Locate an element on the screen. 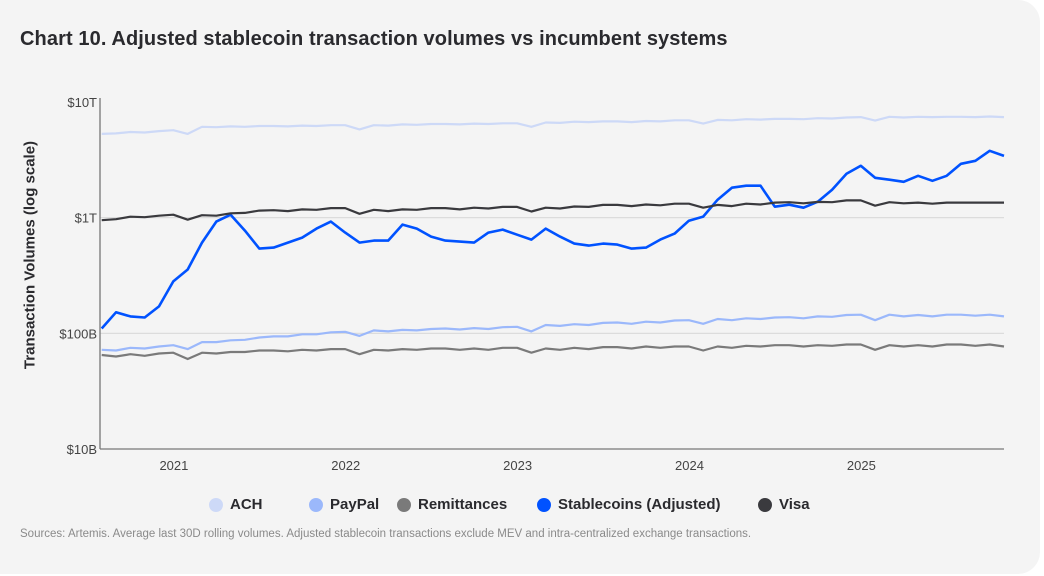  y-tick-label: $1T is located at coordinates (86, 218).